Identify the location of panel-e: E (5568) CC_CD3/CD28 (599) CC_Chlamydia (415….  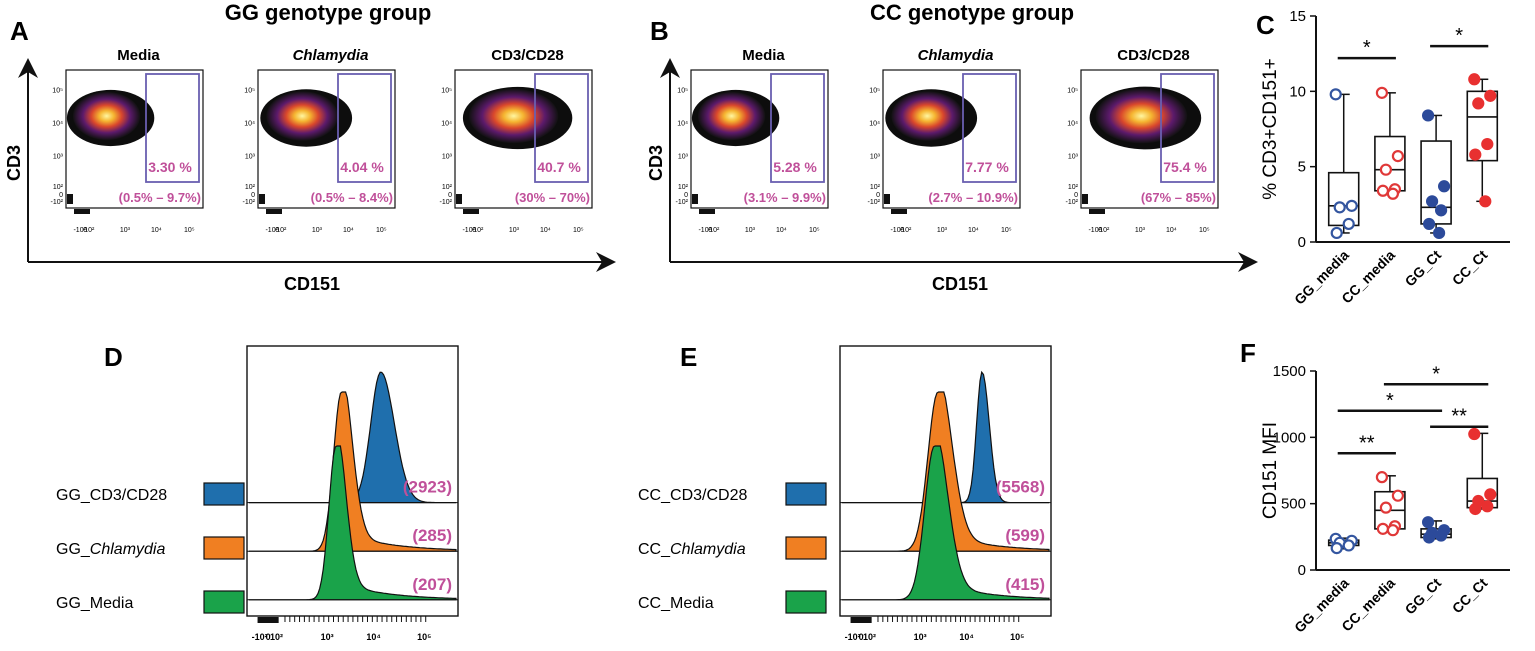
(845, 492).